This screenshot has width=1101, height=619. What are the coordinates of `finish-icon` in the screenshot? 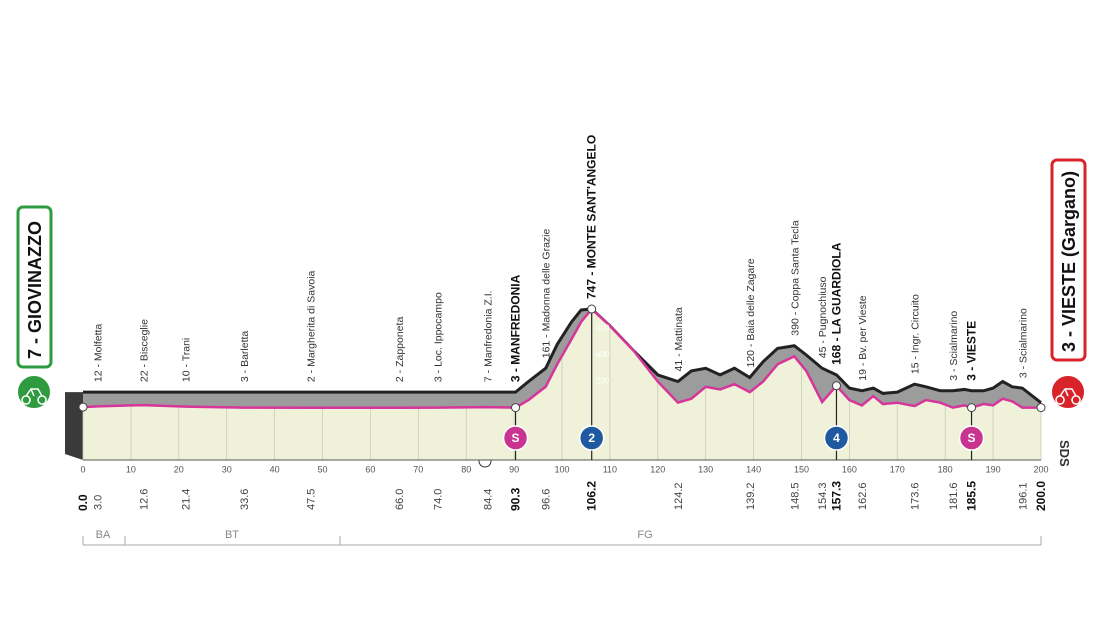 It's located at (1068, 392).